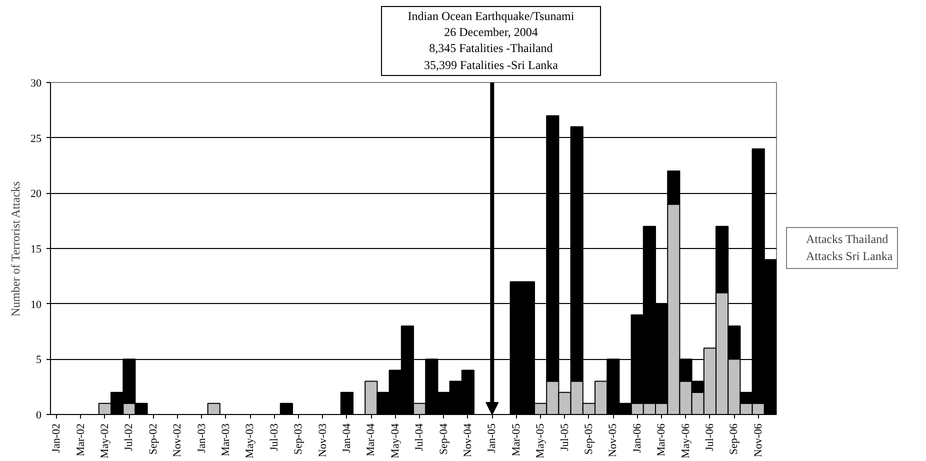 The height and width of the screenshot is (461, 926). Describe the element at coordinates (39, 416) in the screenshot. I see `y-tick-label: 0` at that location.